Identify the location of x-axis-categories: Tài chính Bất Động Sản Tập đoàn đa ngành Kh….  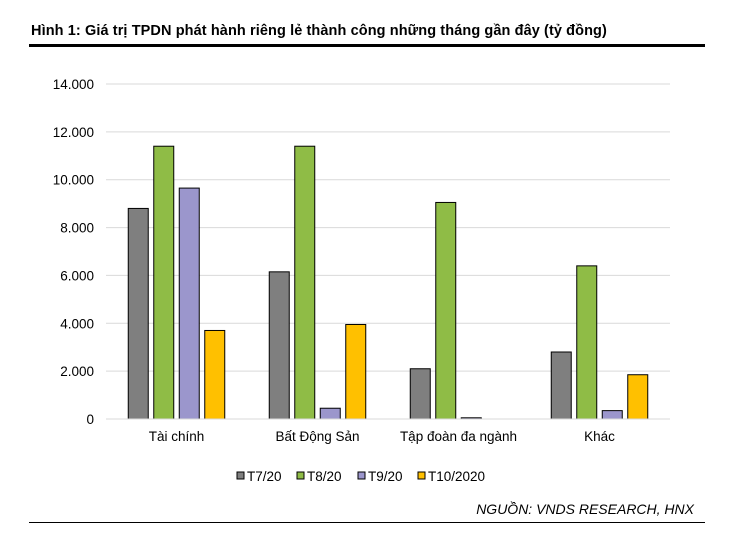
(382, 436).